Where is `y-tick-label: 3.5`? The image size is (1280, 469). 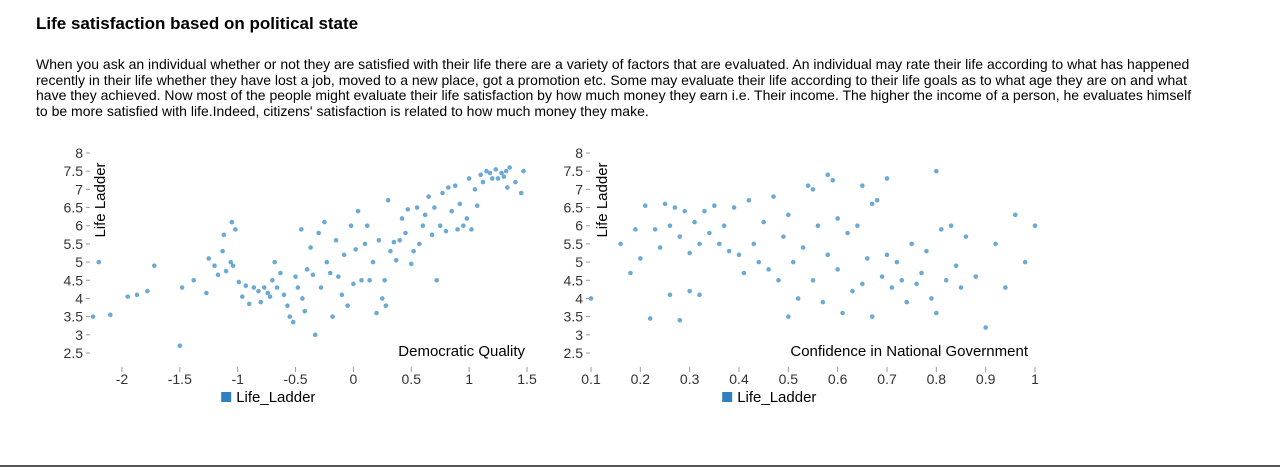
y-tick-label: 3.5 is located at coordinates (574, 317).